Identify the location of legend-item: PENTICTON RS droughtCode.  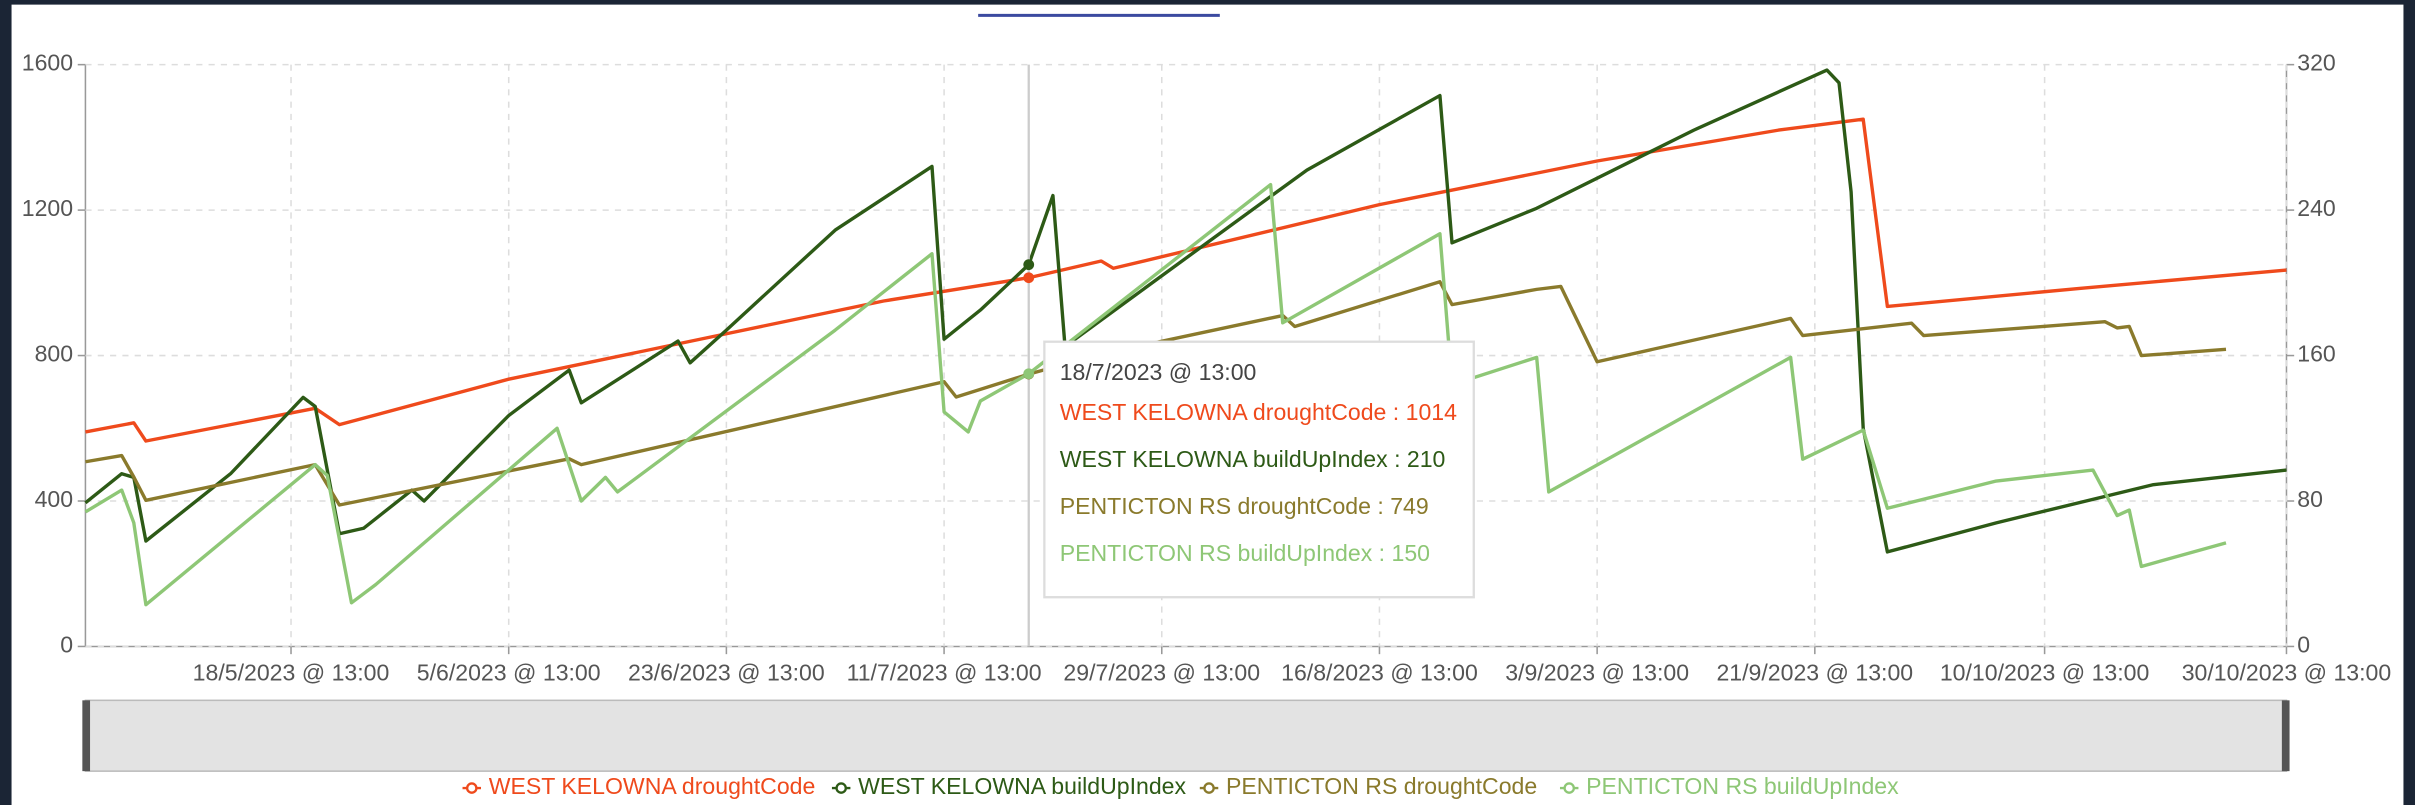
(1368, 786).